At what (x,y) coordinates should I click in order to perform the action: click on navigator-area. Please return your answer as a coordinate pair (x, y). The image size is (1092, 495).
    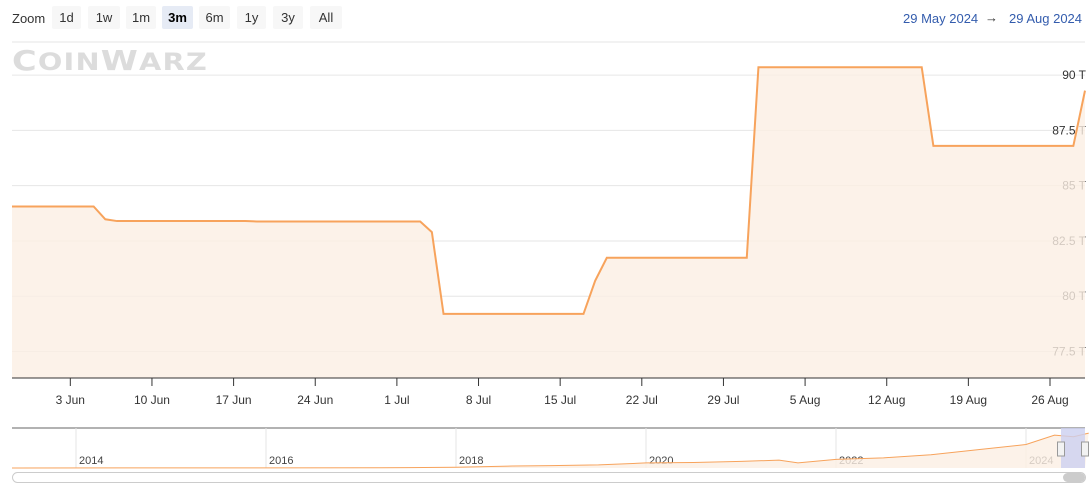
    Looking at the image, I should click on (550, 450).